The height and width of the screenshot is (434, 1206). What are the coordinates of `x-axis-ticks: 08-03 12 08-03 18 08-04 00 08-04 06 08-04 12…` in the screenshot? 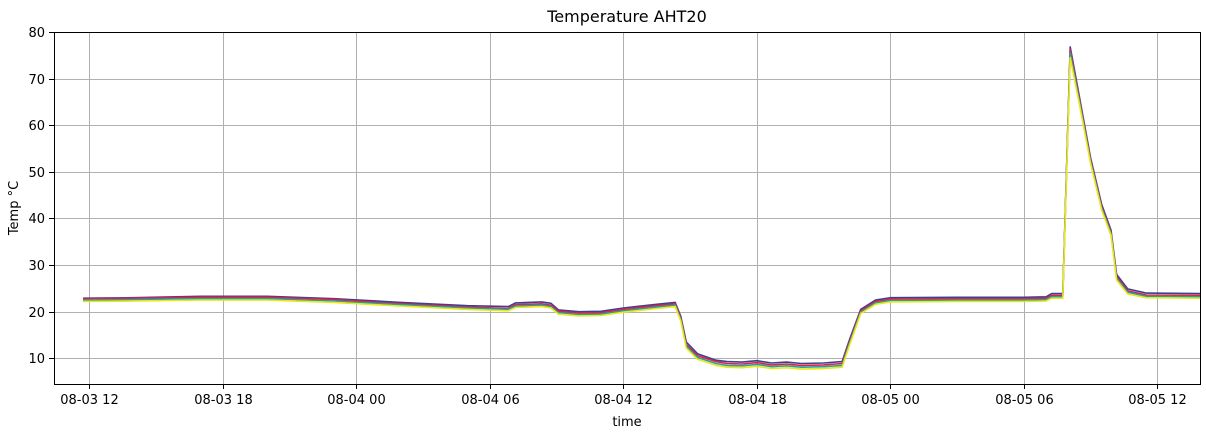 It's located at (623, 396).